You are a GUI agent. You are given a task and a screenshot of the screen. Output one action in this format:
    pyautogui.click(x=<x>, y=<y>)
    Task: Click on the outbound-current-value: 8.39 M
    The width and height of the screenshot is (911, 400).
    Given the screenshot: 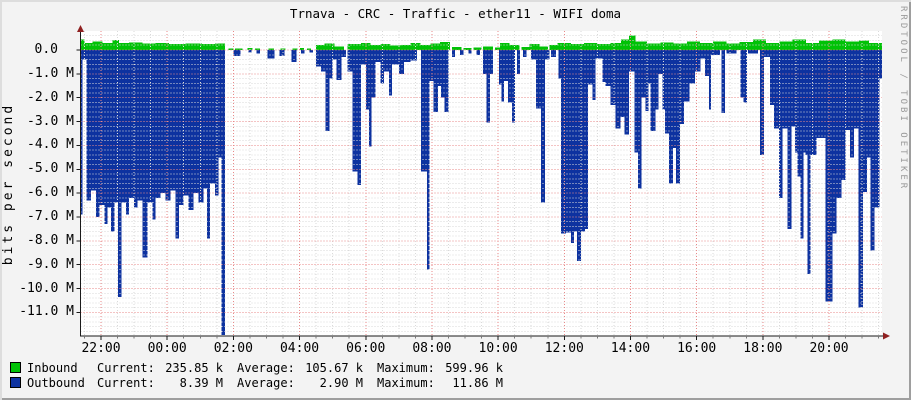 What is the action you would take?
    pyautogui.click(x=201, y=382)
    